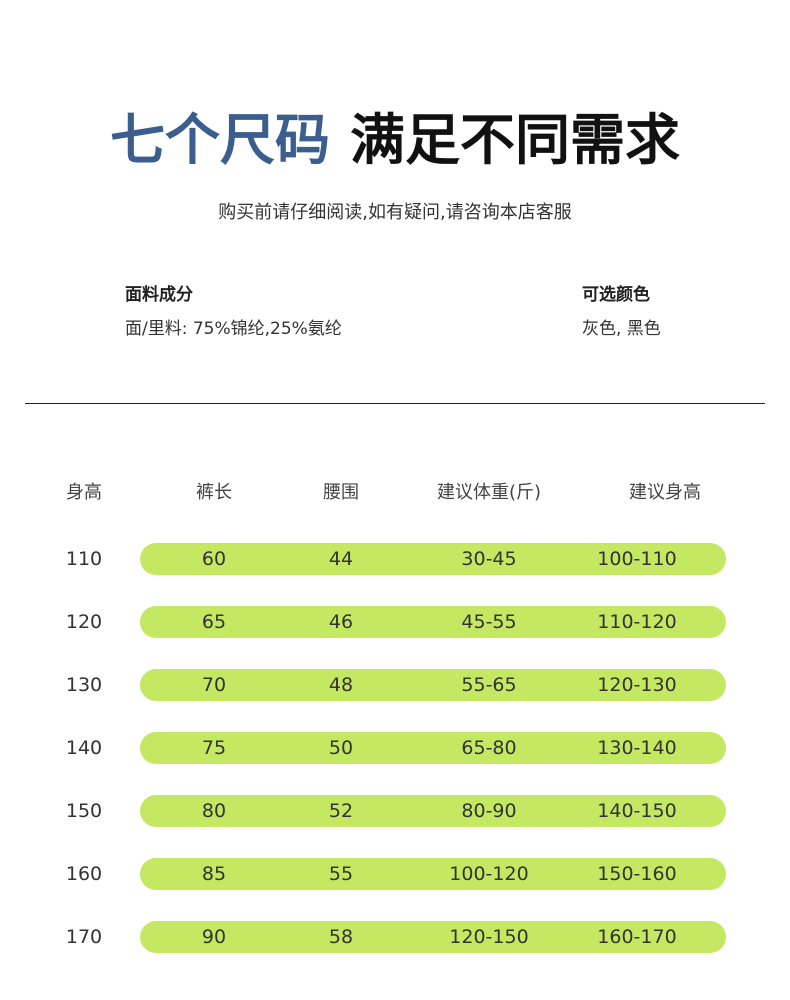 The image size is (790, 1000). What do you see at coordinates (489, 811) in the screenshot?
I see `cell-suggested-weight: 80-90` at bounding box center [489, 811].